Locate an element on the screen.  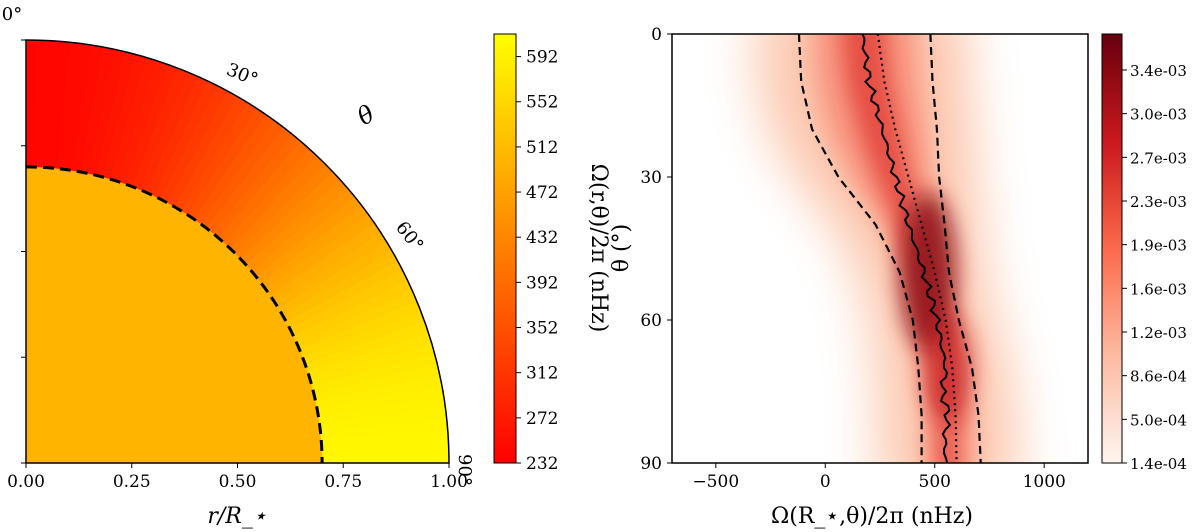
y-tick-label: 90 is located at coordinates (651, 464).